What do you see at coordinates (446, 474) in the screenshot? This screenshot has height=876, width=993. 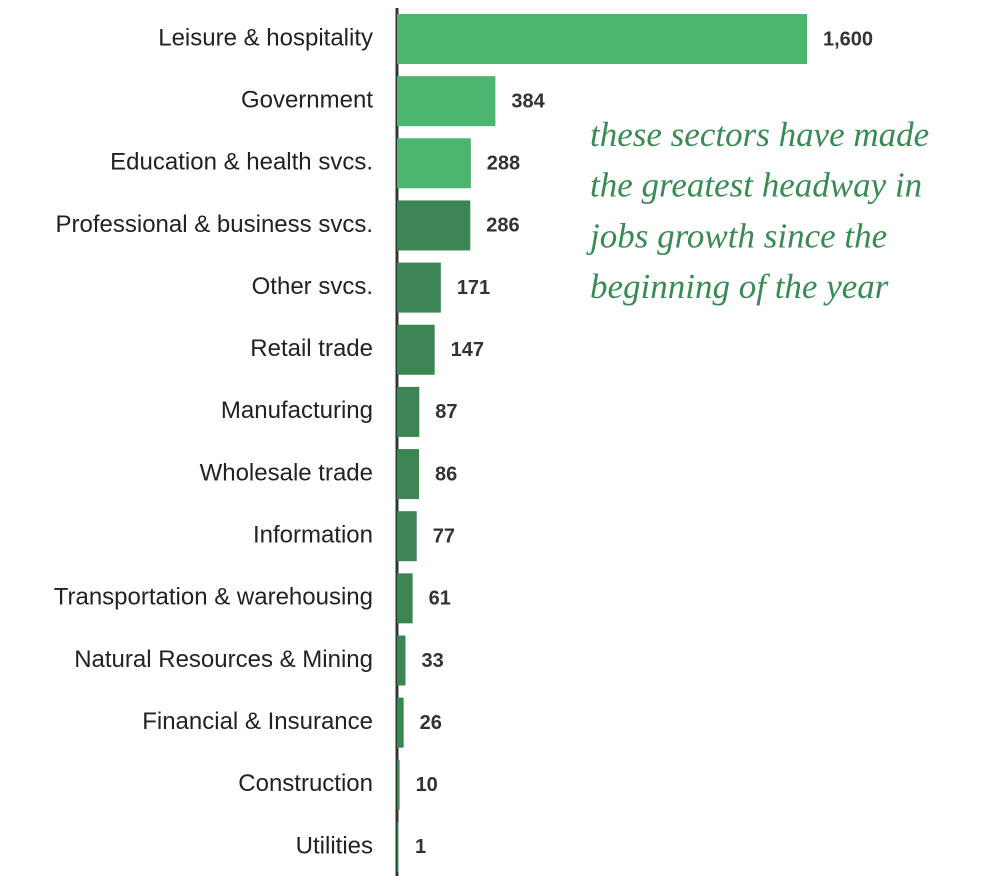 I see `value-label: 86` at bounding box center [446, 474].